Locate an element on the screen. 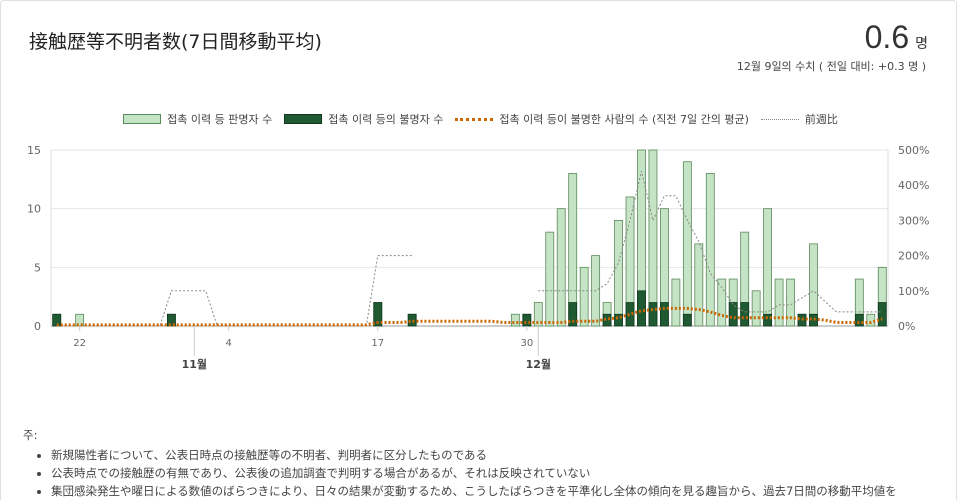  legend-swatch-wow is located at coordinates (779, 119).